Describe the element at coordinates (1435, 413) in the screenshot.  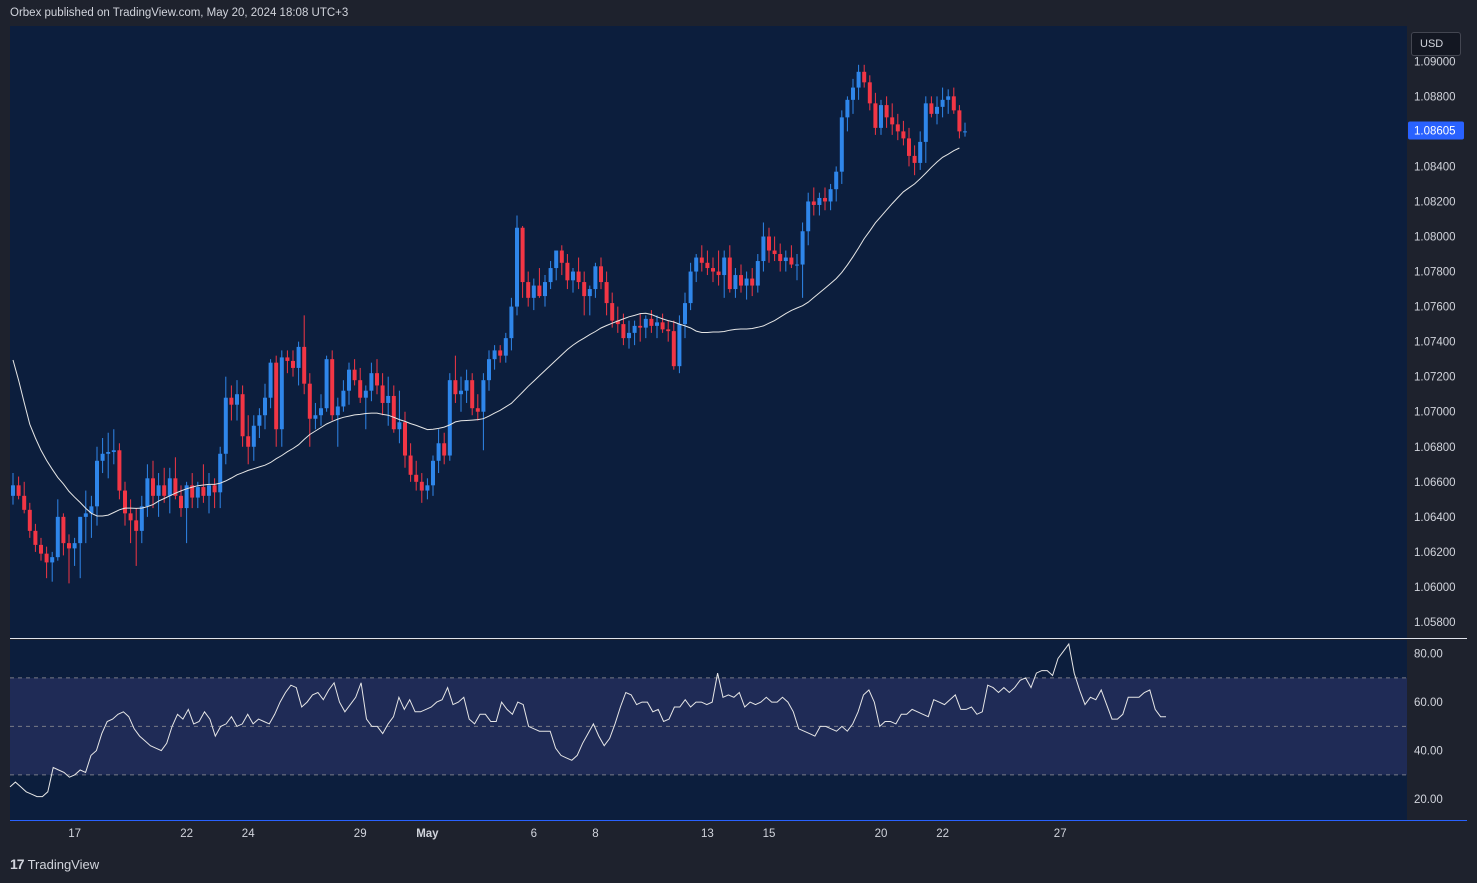
I see `price-tick-label: 1.07000` at that location.